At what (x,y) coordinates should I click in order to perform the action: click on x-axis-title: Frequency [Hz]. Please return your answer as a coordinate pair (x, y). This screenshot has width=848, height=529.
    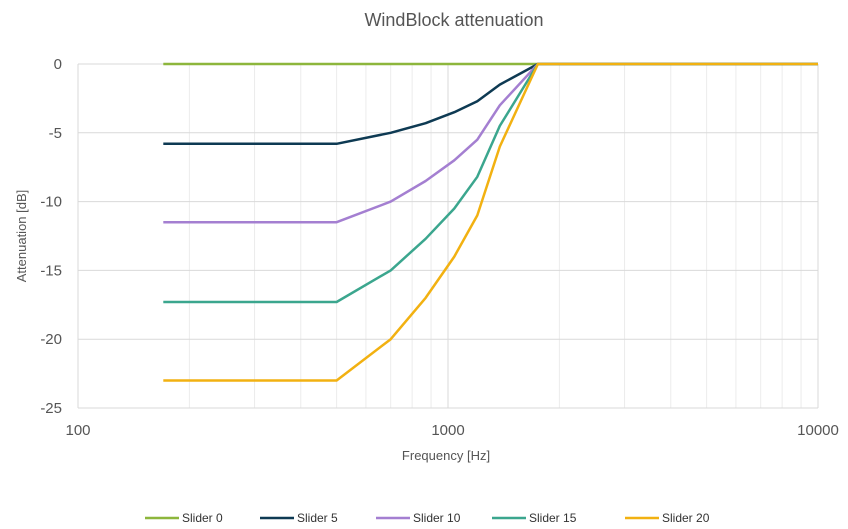
    Looking at the image, I should click on (446, 455).